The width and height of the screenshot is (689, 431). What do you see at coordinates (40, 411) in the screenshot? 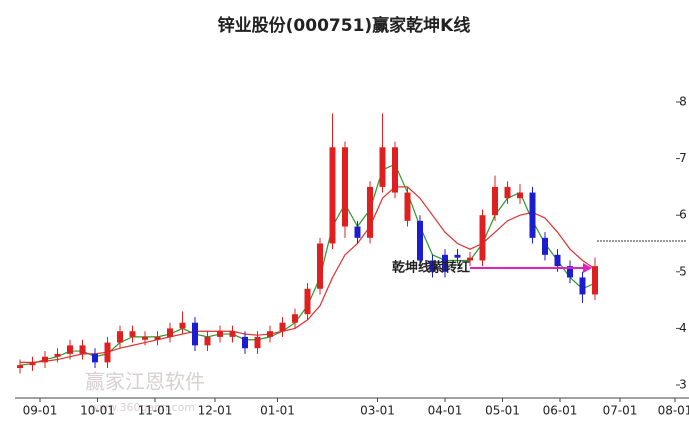
I see `x-tick-label: 09-01` at bounding box center [40, 411].